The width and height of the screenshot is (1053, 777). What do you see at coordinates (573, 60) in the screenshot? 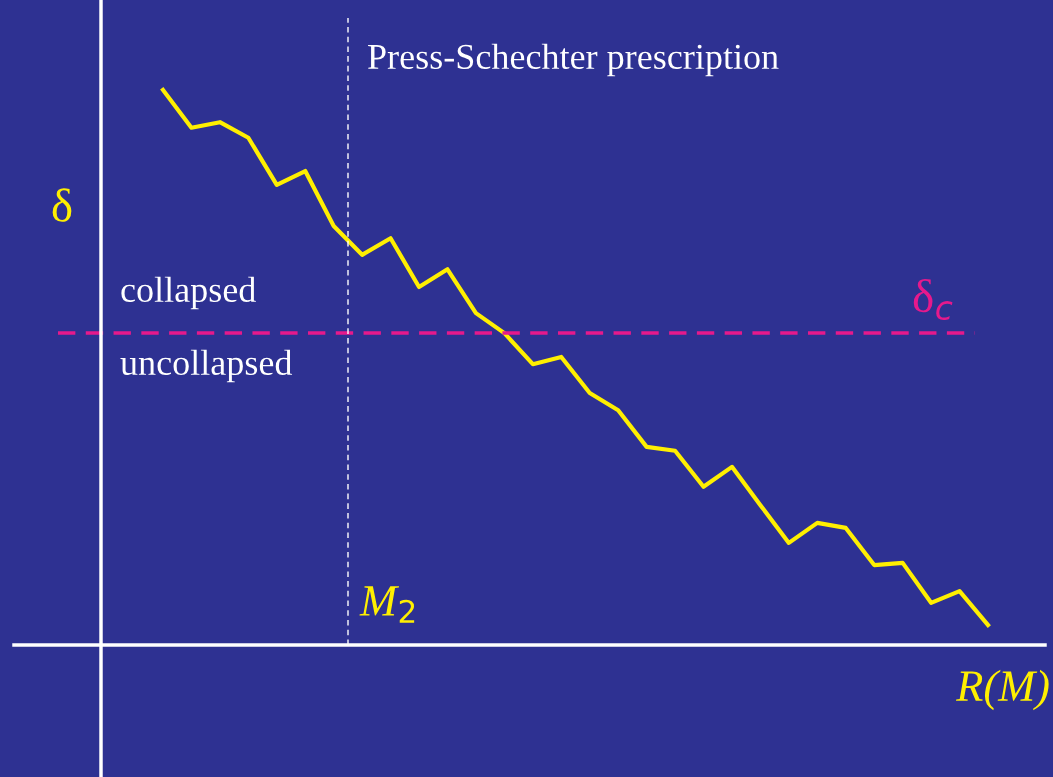
I see `text: Press-Schechter prescription` at bounding box center [573, 60].